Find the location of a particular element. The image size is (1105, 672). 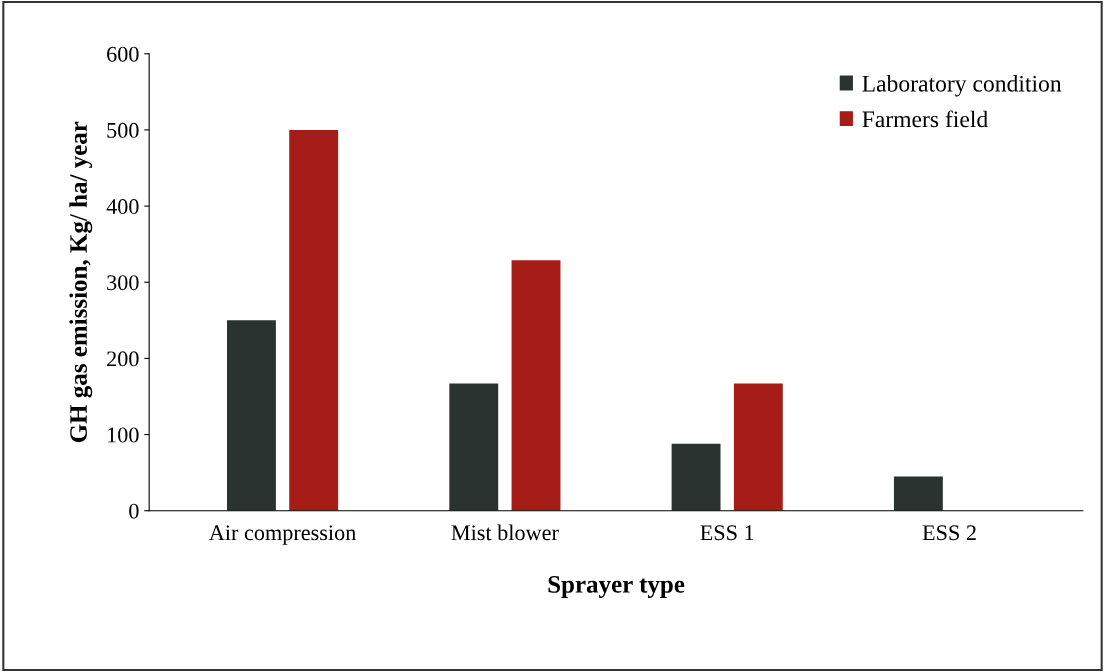

x-tick-label: Air compression is located at coordinates (282, 535).